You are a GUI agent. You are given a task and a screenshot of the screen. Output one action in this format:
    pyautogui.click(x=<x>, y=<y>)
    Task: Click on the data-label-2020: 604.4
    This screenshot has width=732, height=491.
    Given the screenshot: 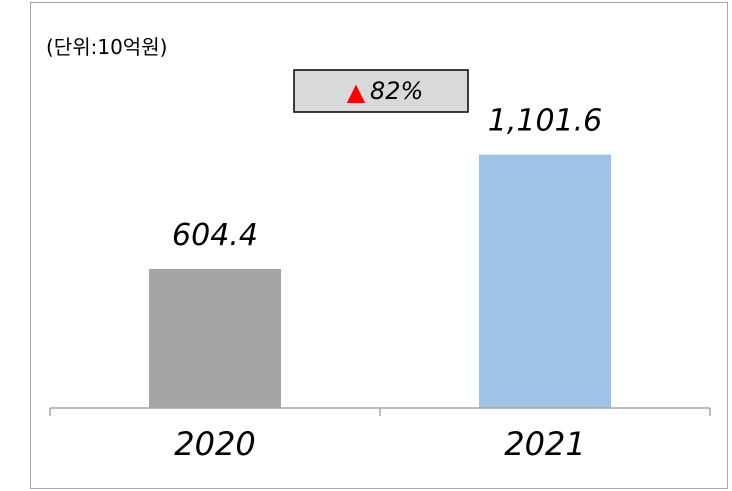 What is the action you would take?
    pyautogui.click(x=215, y=235)
    